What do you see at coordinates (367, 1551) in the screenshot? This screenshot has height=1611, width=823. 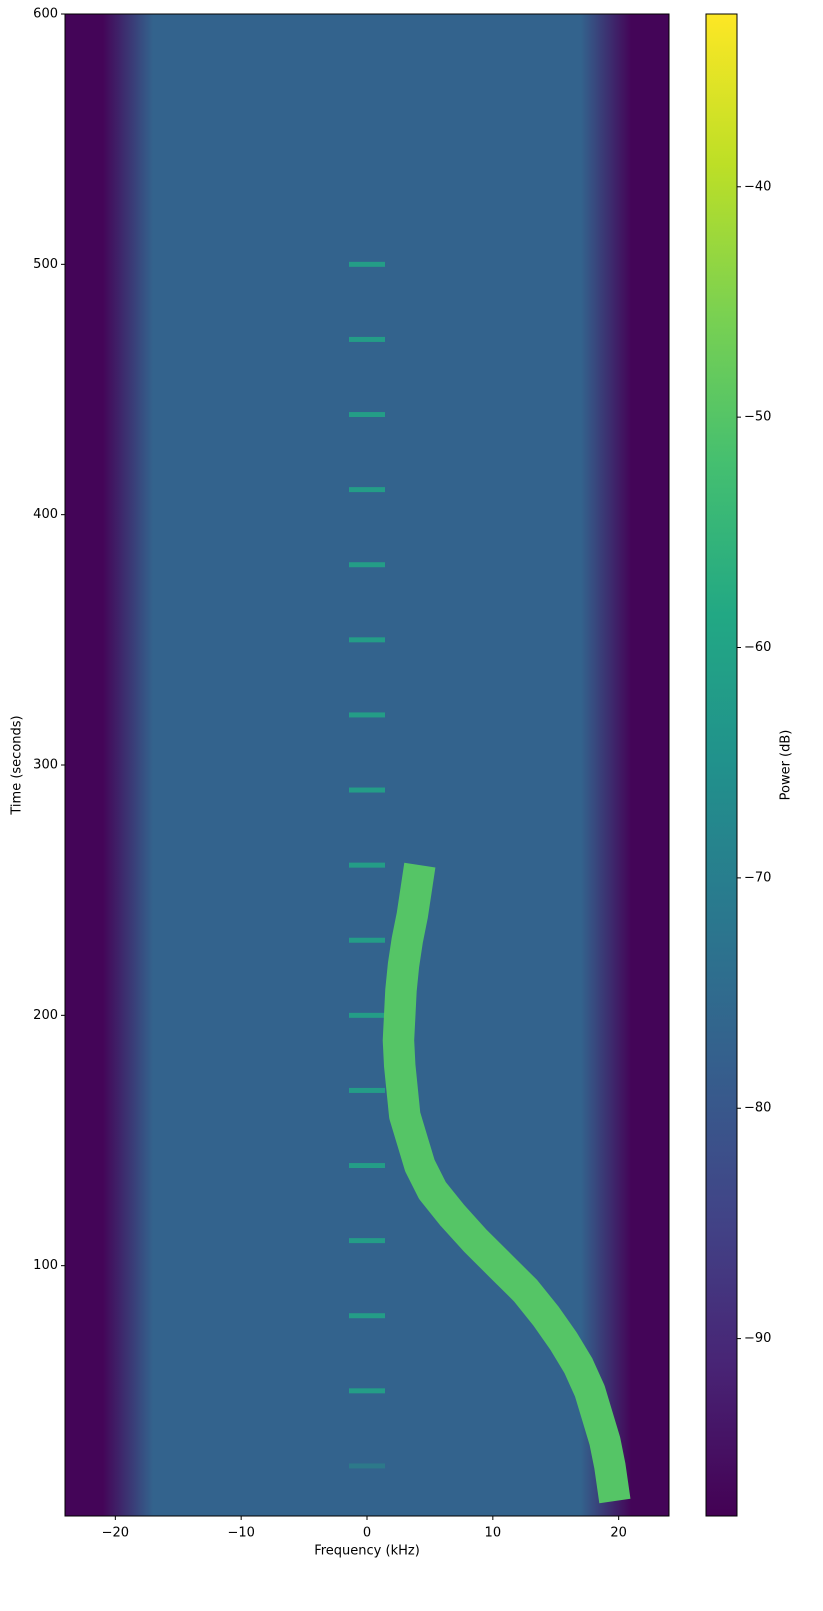 I see `x-axis-label: Frequency (kHz)` at bounding box center [367, 1551].